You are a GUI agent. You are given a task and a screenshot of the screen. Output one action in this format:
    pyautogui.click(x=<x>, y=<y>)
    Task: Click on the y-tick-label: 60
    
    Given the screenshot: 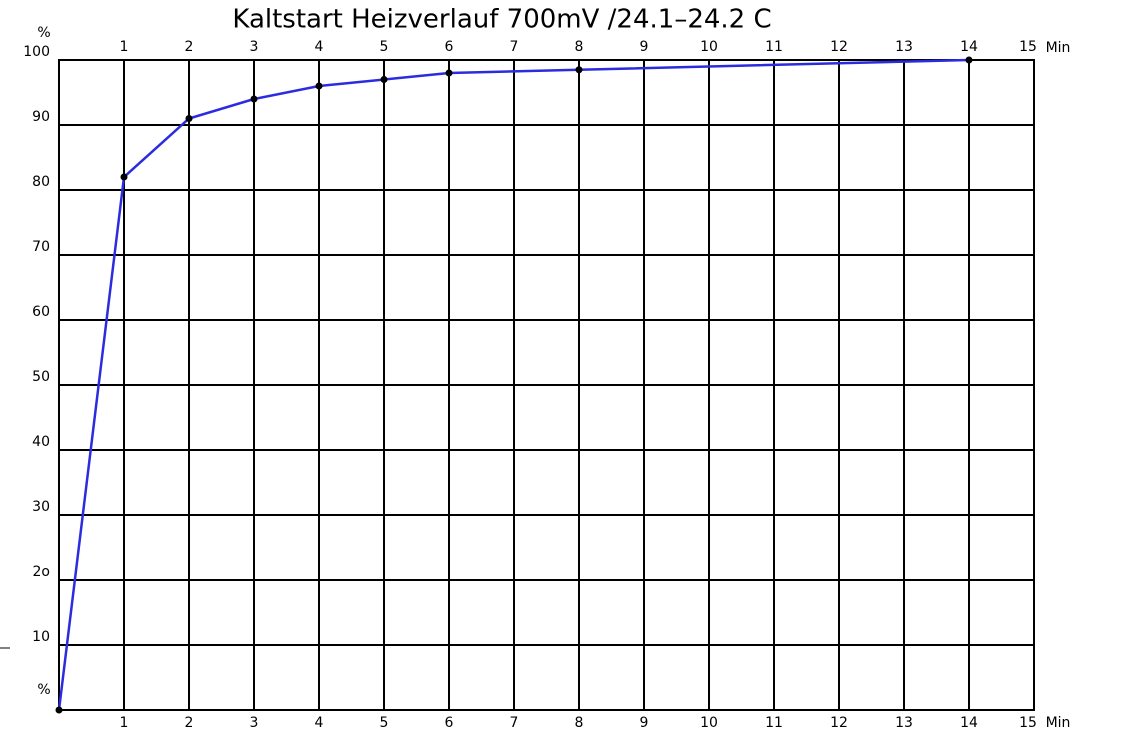 What is the action you would take?
    pyautogui.click(x=41, y=312)
    